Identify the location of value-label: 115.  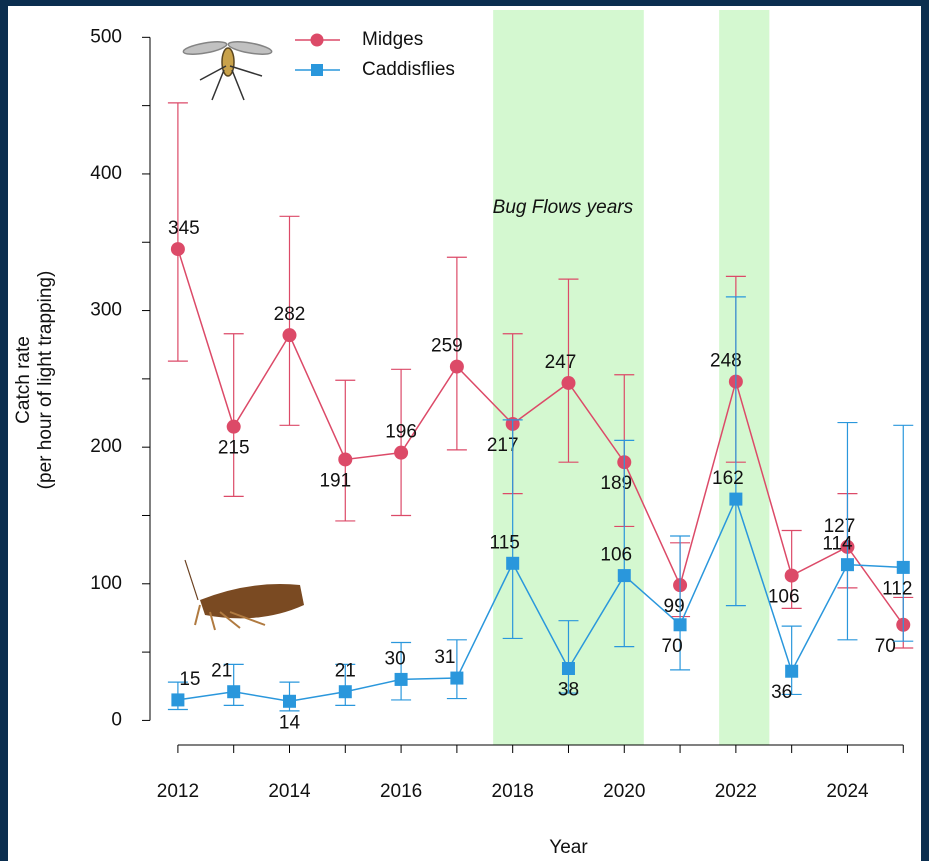
(505, 542).